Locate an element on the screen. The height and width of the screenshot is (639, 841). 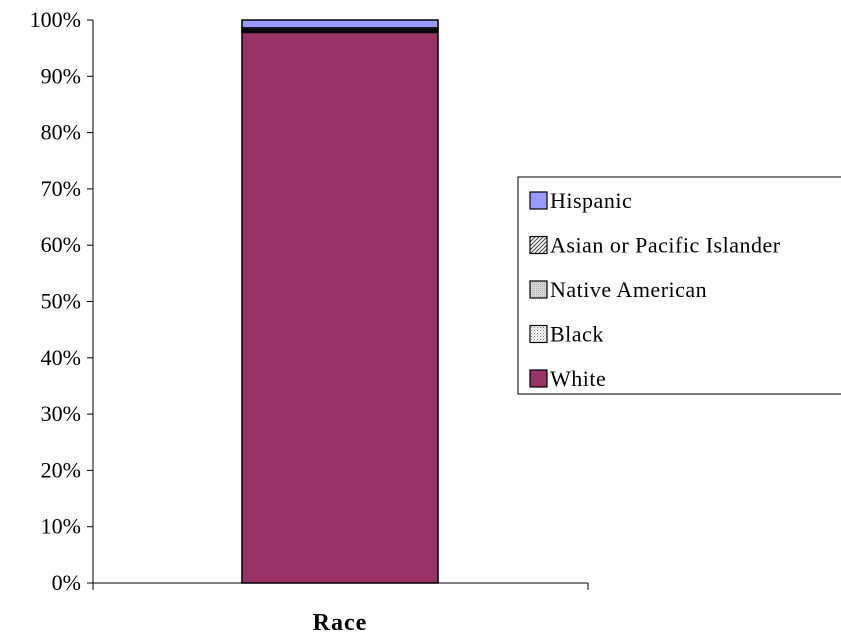
legend-label: Native American is located at coordinates (628, 289).